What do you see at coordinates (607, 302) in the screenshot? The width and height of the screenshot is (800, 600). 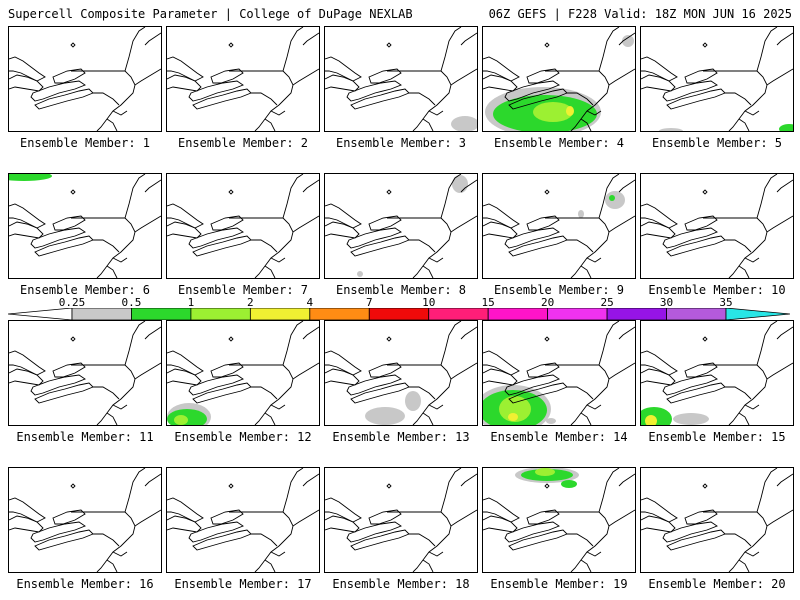 I see `colorbar-tick-label: 25` at bounding box center [607, 302].